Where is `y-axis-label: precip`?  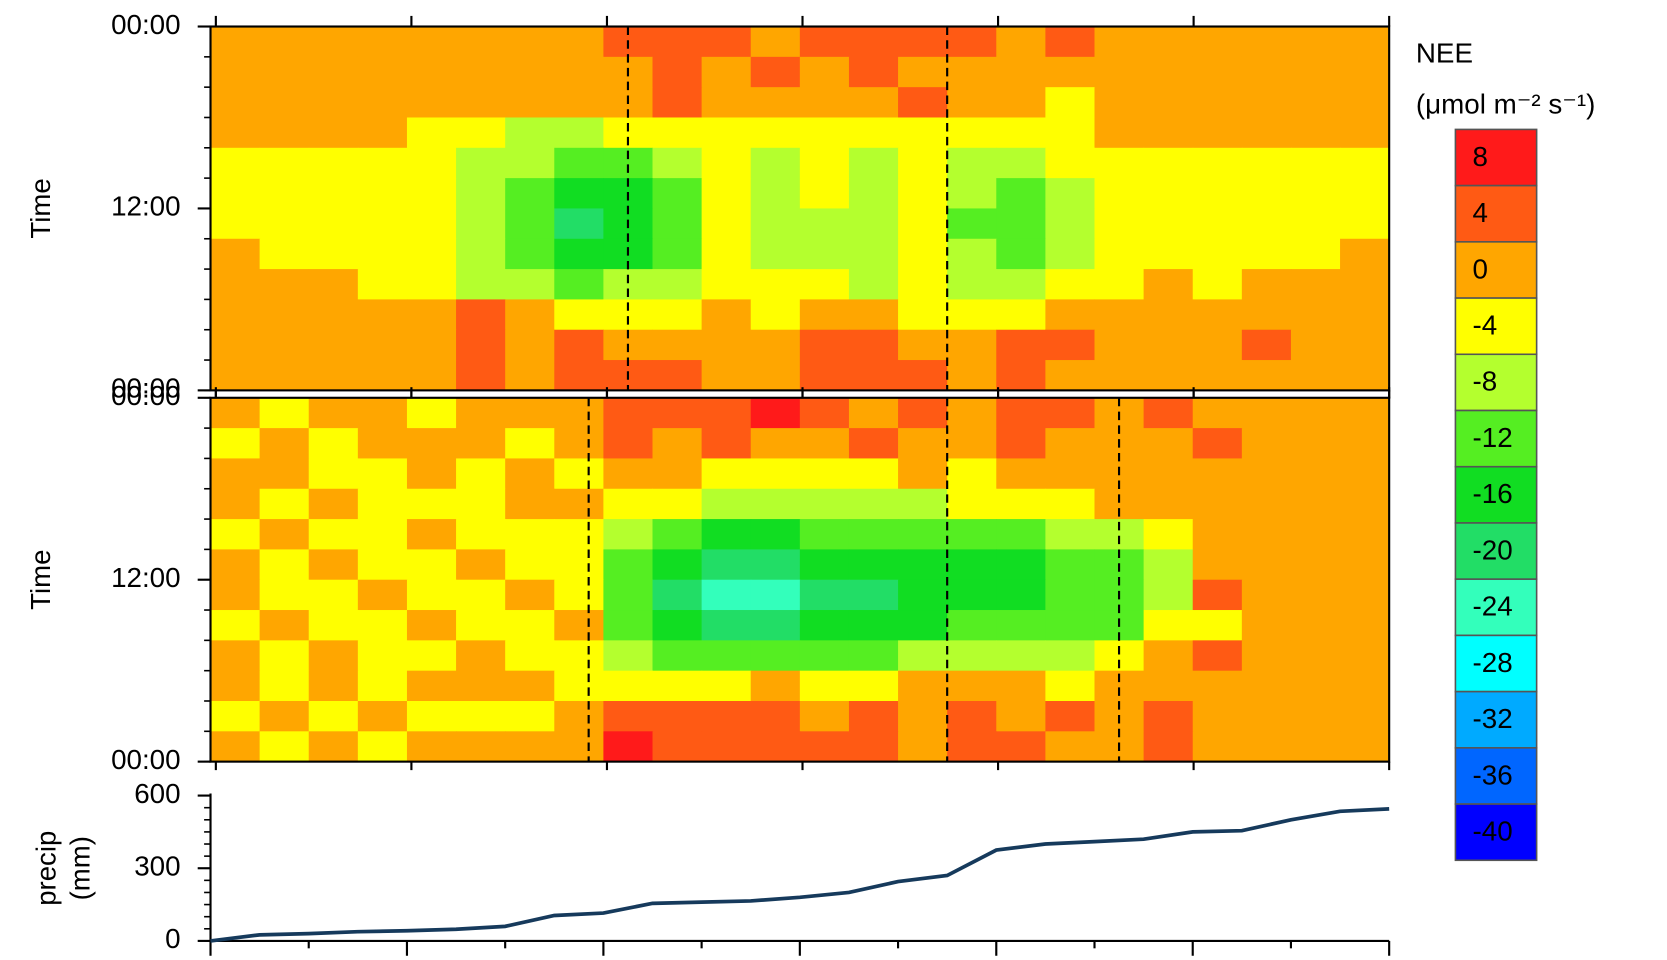 y-axis-label: precip is located at coordinates (45, 868).